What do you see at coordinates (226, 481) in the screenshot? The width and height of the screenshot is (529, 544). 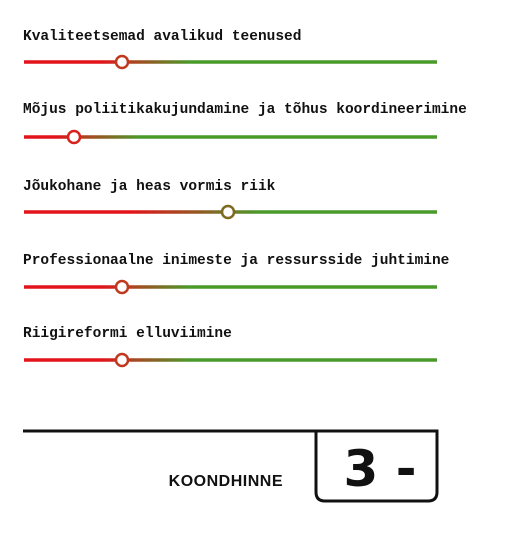 I see `summary-label: KOONDHINNE` at bounding box center [226, 481].